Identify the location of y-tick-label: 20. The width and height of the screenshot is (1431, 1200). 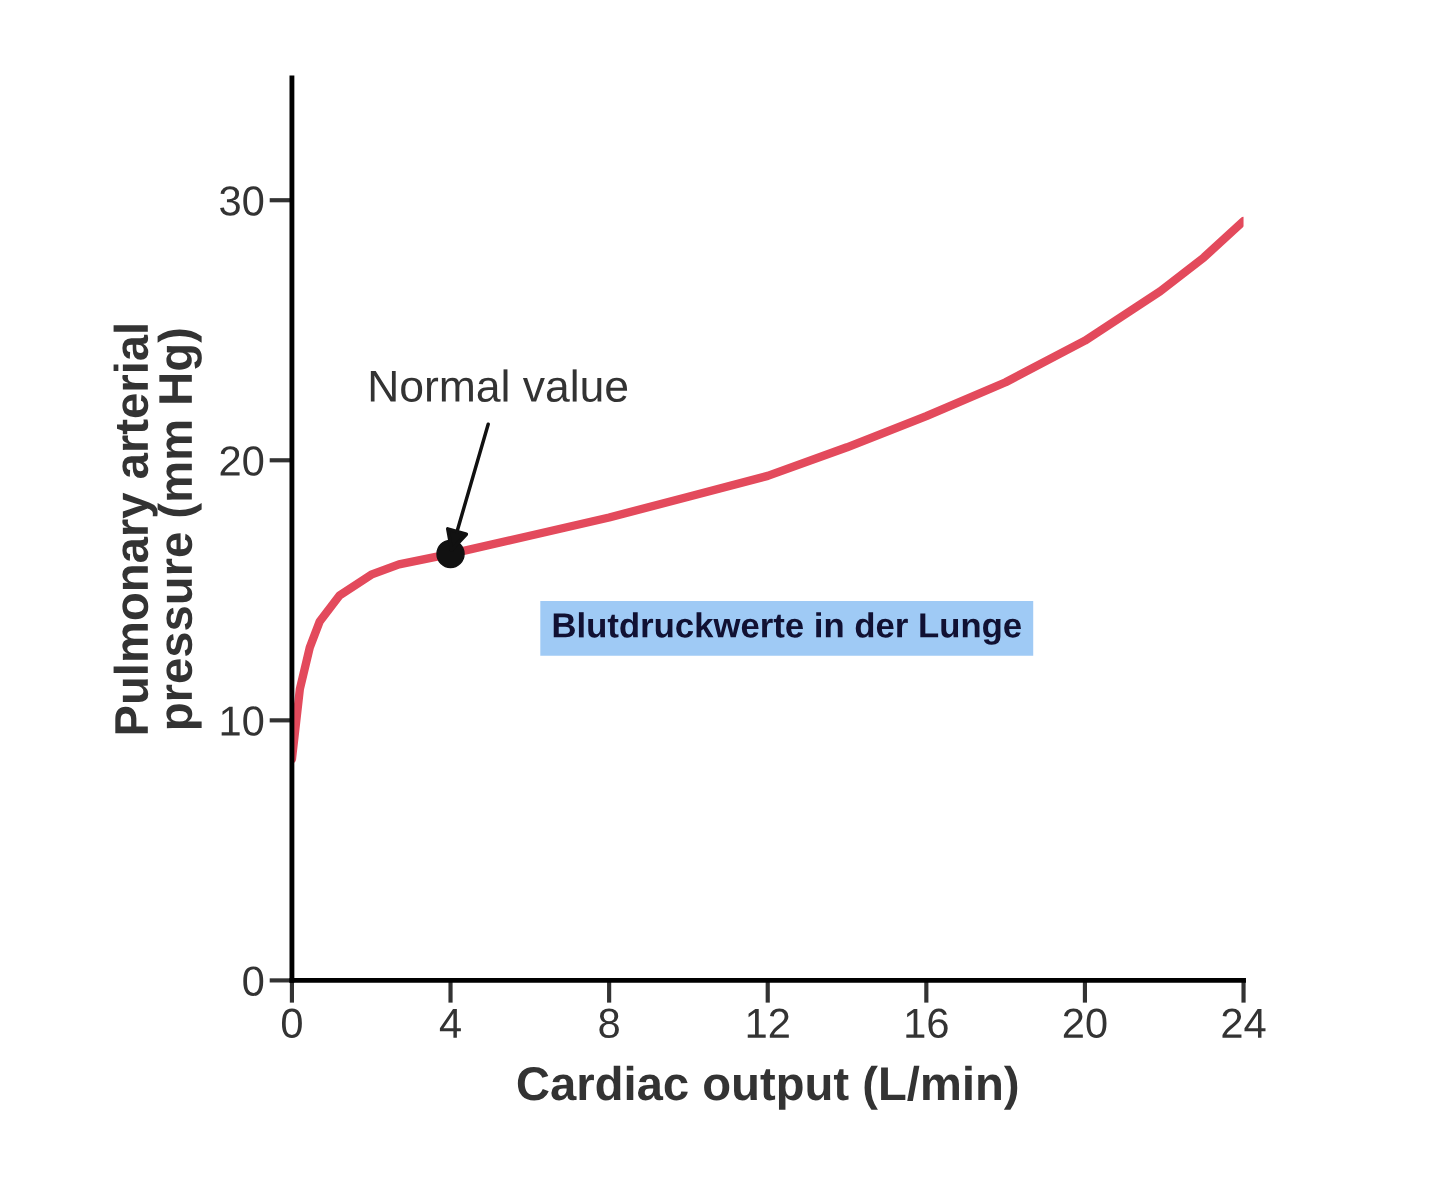
(242, 461).